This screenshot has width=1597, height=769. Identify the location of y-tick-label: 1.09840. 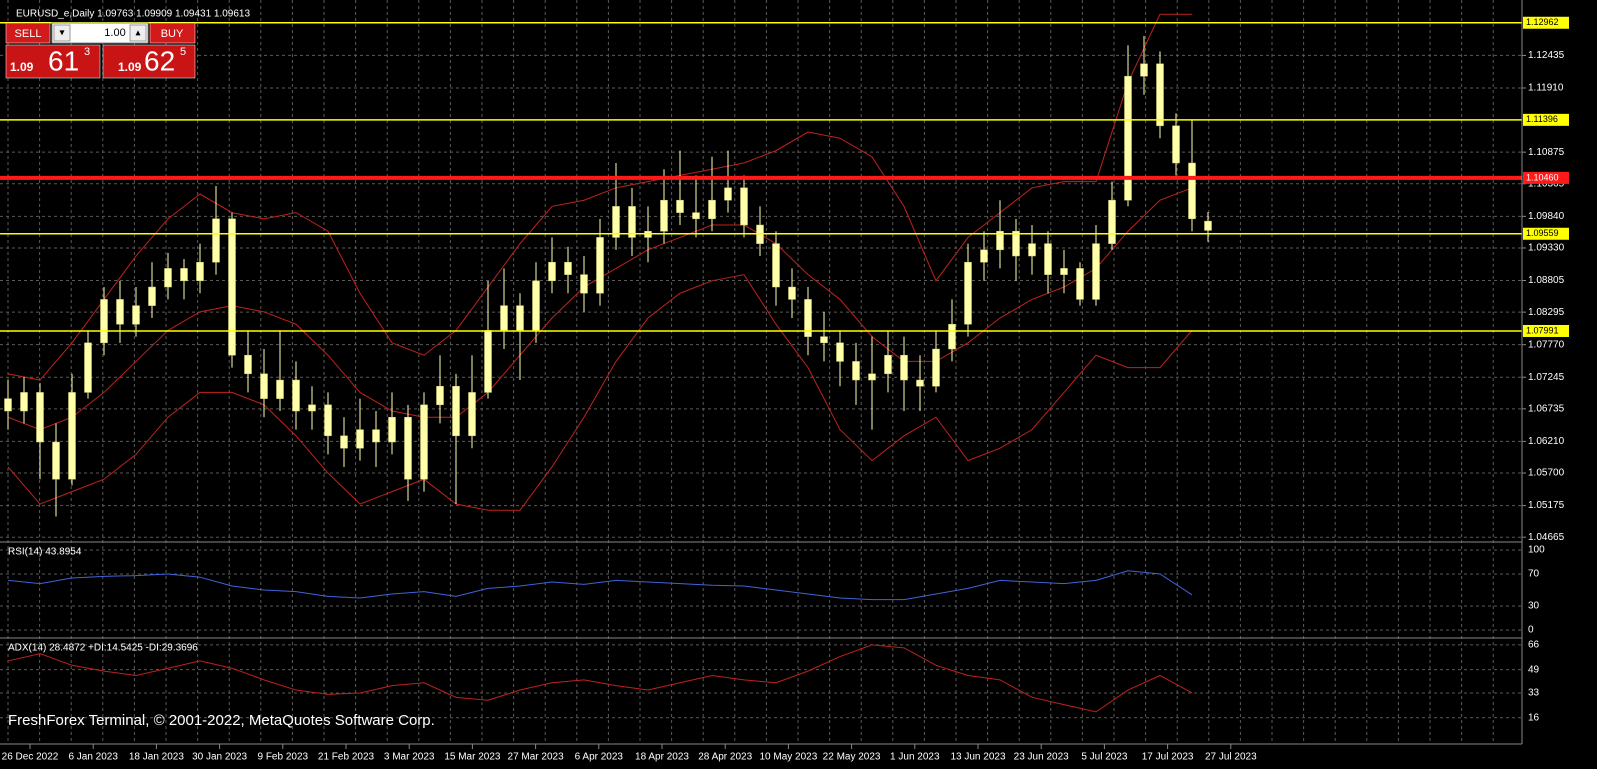
(1546, 216).